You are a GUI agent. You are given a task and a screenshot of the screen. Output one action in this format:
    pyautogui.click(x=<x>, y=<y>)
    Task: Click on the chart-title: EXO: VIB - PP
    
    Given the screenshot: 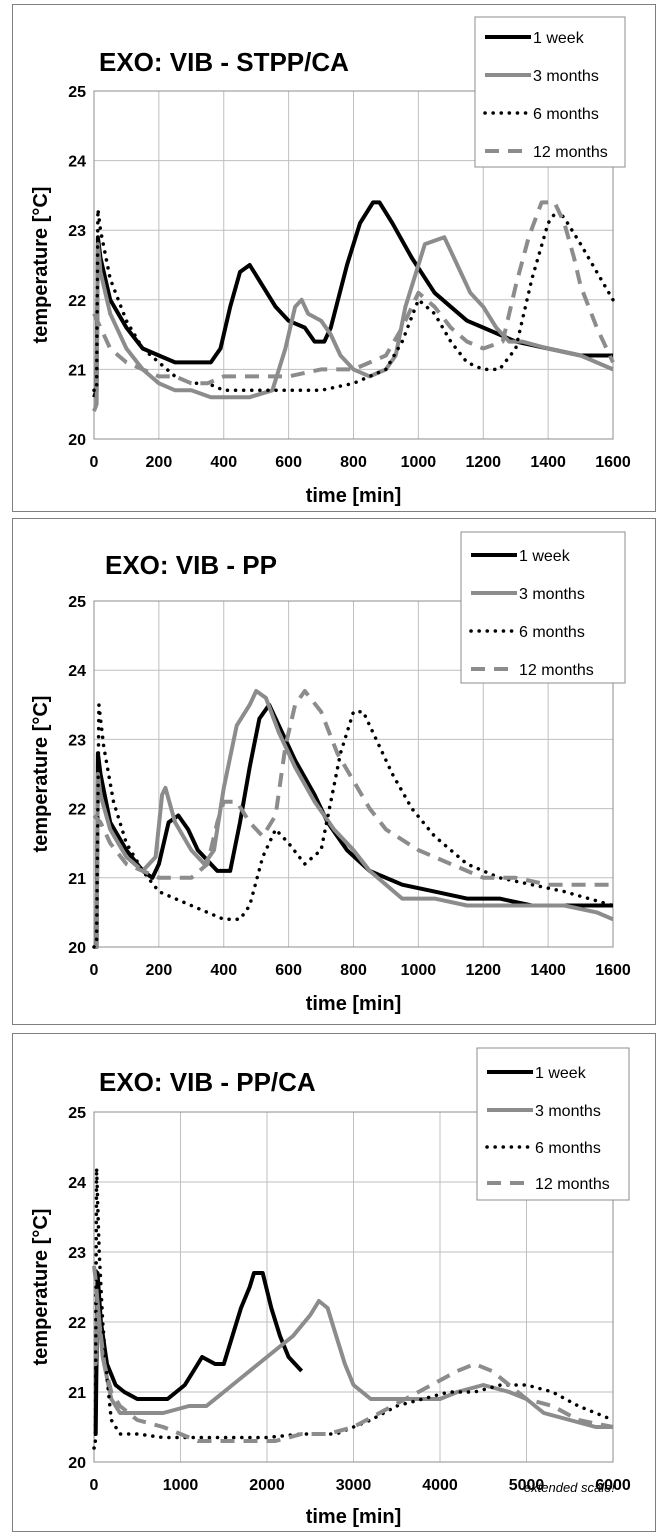 What is the action you would take?
    pyautogui.click(x=191, y=565)
    